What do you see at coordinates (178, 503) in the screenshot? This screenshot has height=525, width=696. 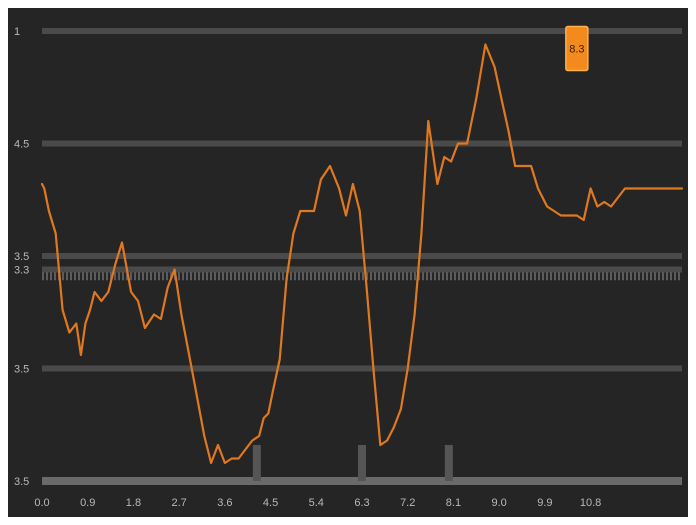 I see `x-tick-label-3: 2.7` at bounding box center [178, 503].